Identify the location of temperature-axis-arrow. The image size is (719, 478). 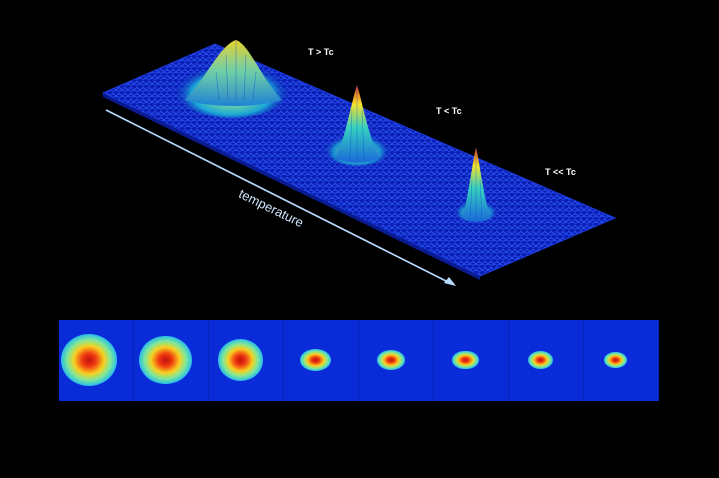
(450, 281).